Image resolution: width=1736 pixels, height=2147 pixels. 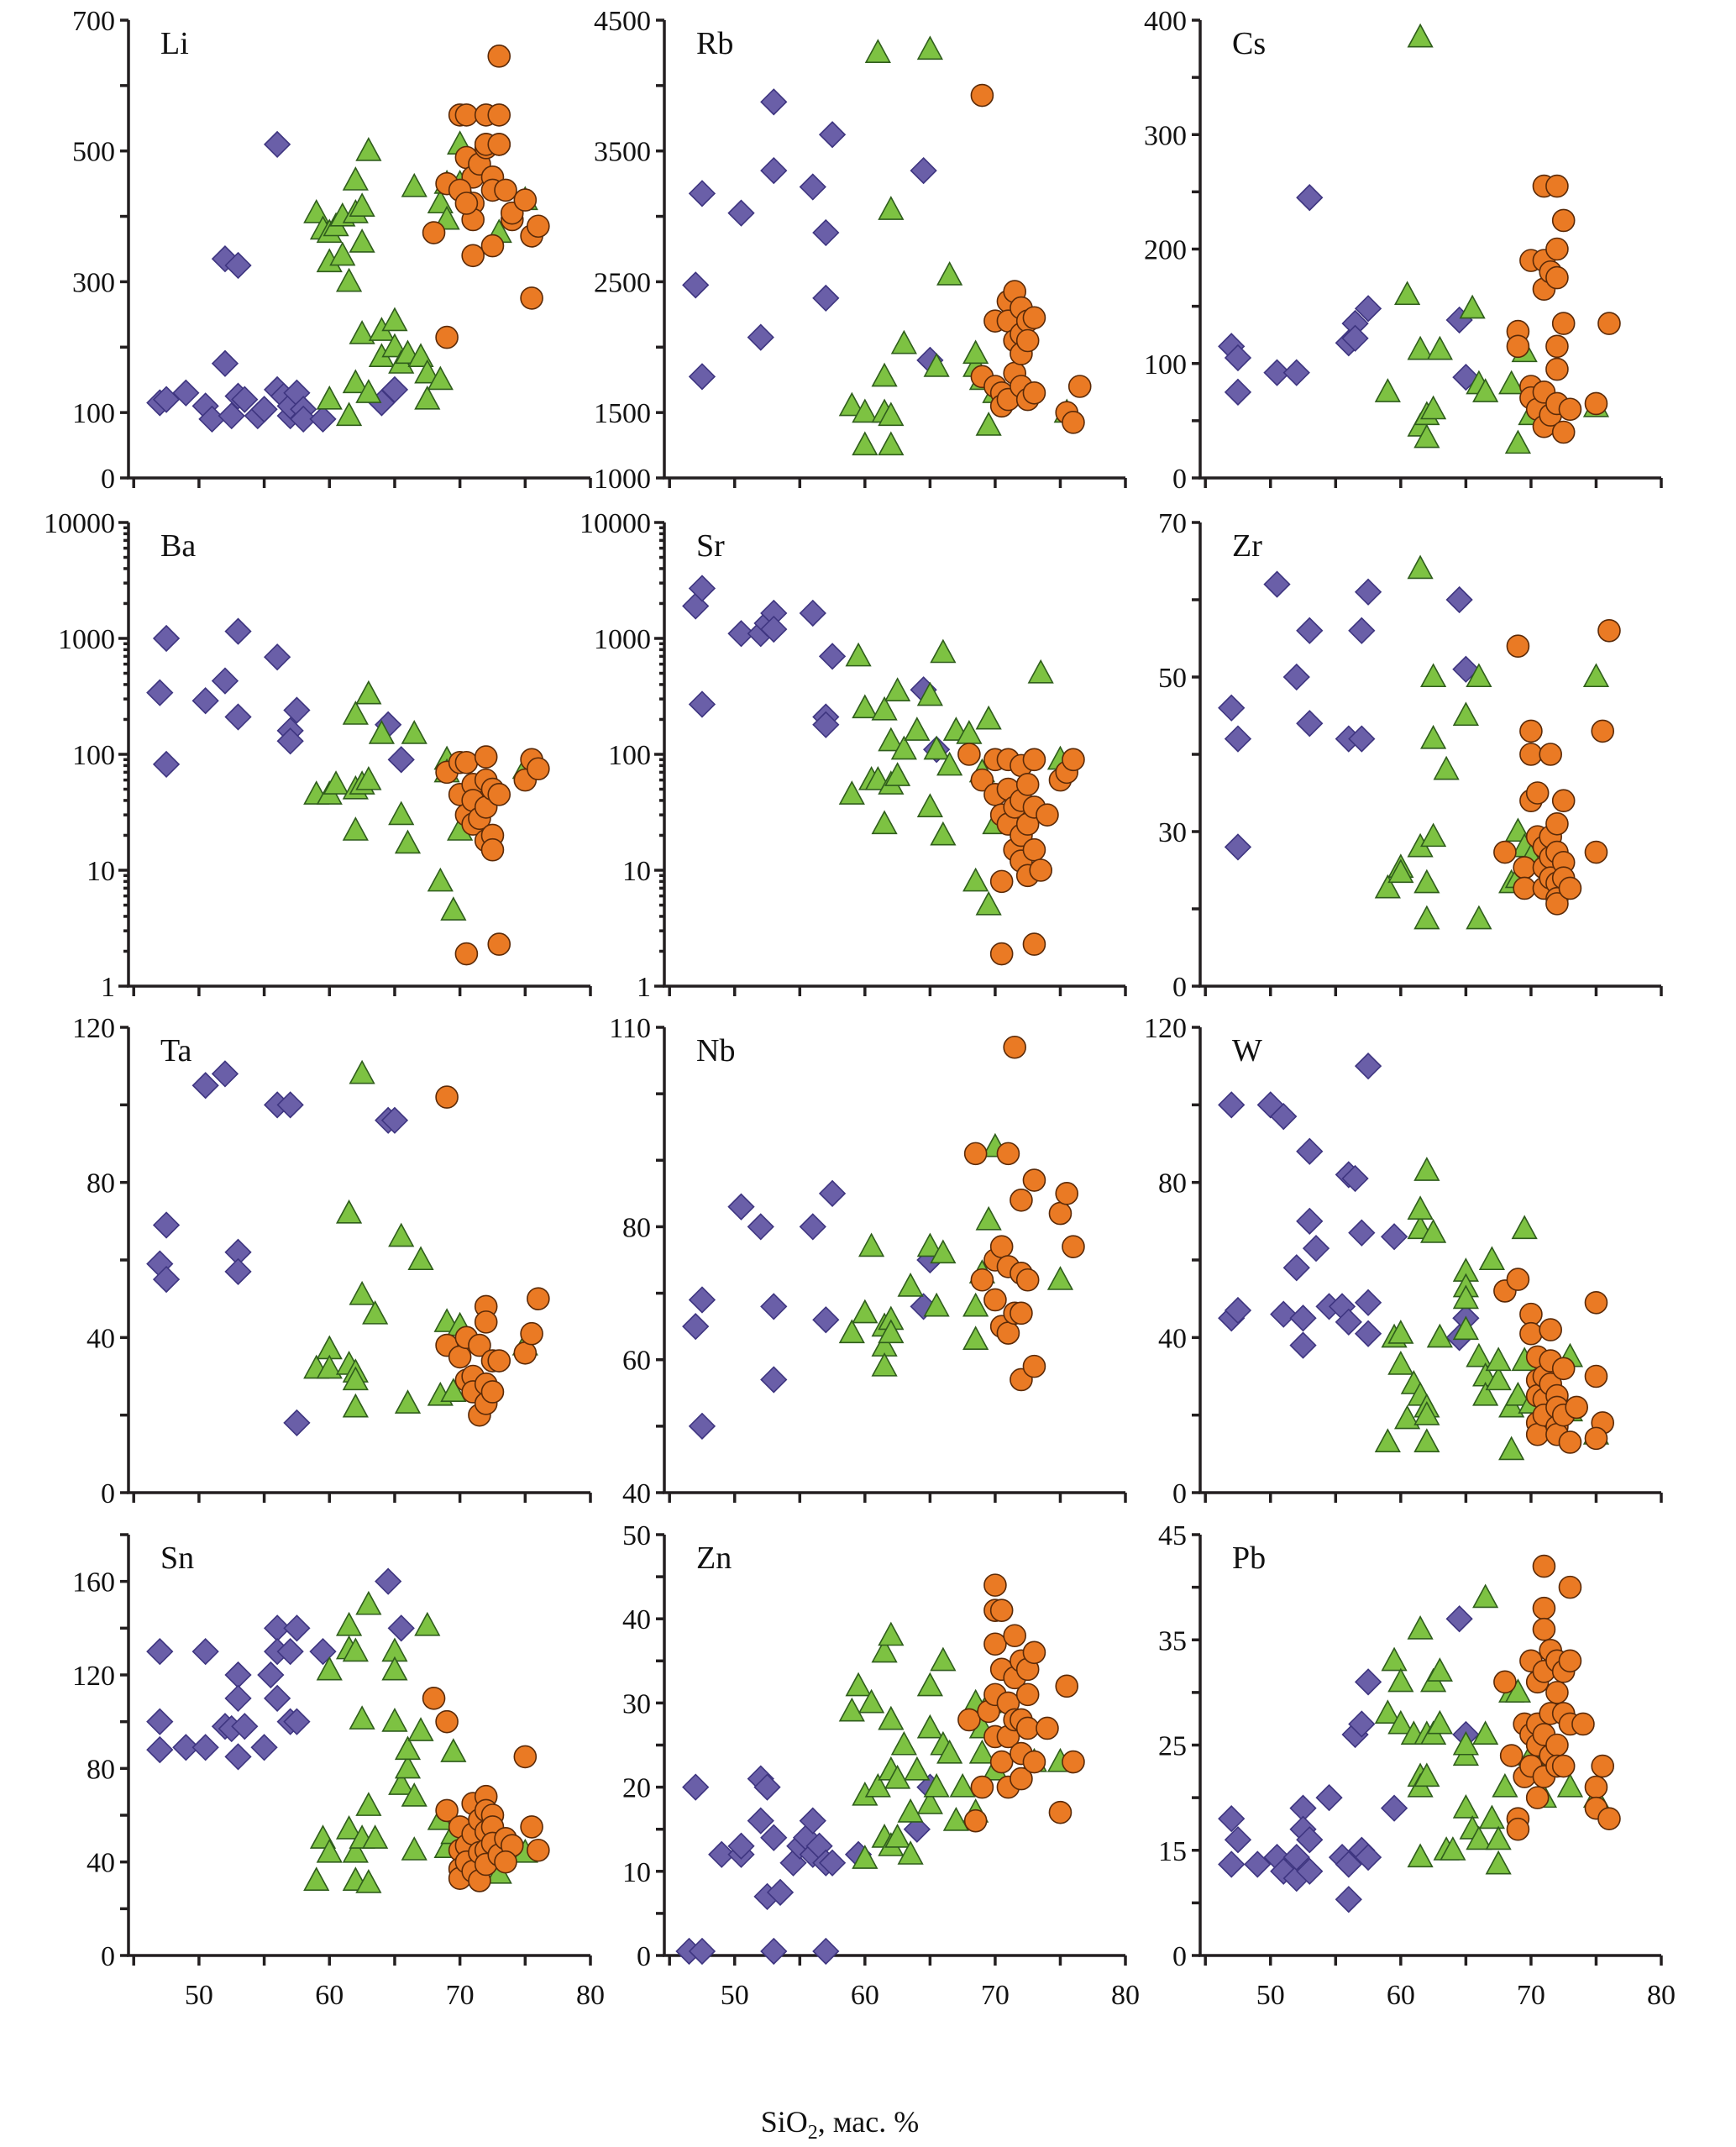 What do you see at coordinates (715, 1050) in the screenshot?
I see `panel-title: Nb` at bounding box center [715, 1050].